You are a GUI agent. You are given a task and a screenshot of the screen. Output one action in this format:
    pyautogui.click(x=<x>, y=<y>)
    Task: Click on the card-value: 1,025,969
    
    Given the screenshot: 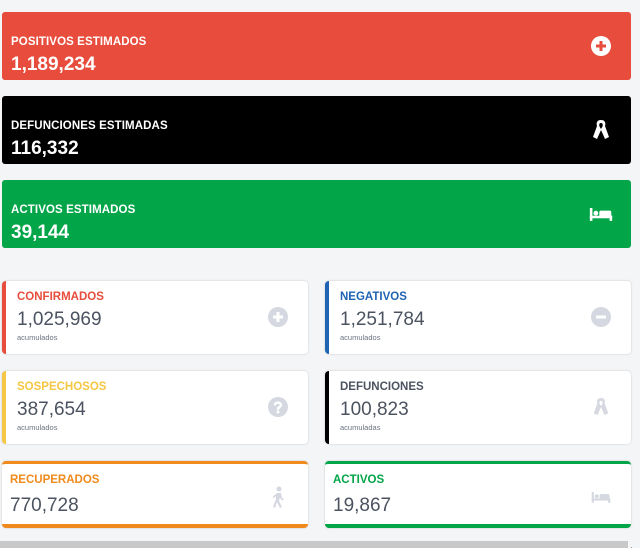 What is the action you would take?
    pyautogui.click(x=59, y=319)
    